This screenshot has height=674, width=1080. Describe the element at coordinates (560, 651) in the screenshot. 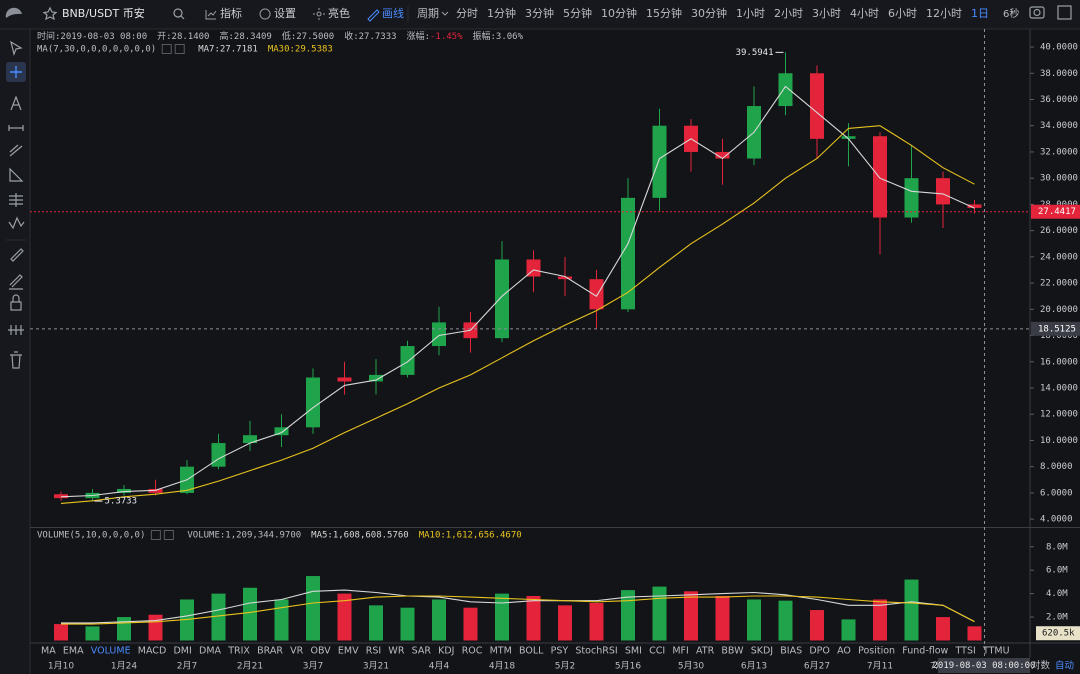

I see `indicator-tab: PSY` at that location.